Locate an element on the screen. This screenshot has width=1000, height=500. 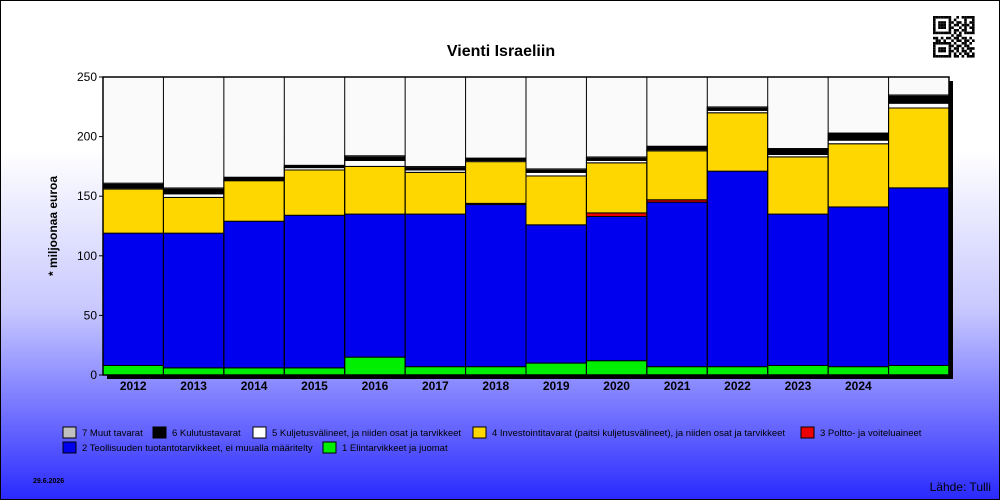
chart-title: Vienti Israeliin is located at coordinates (501, 51).